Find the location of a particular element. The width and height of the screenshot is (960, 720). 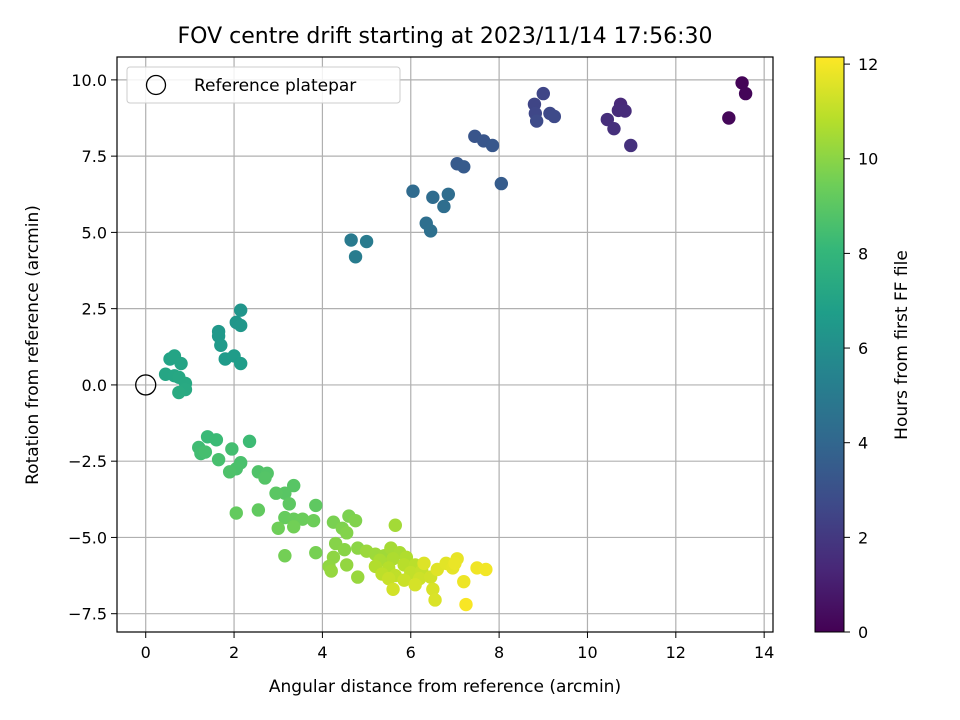

x-tick-label: 12 is located at coordinates (676, 652).